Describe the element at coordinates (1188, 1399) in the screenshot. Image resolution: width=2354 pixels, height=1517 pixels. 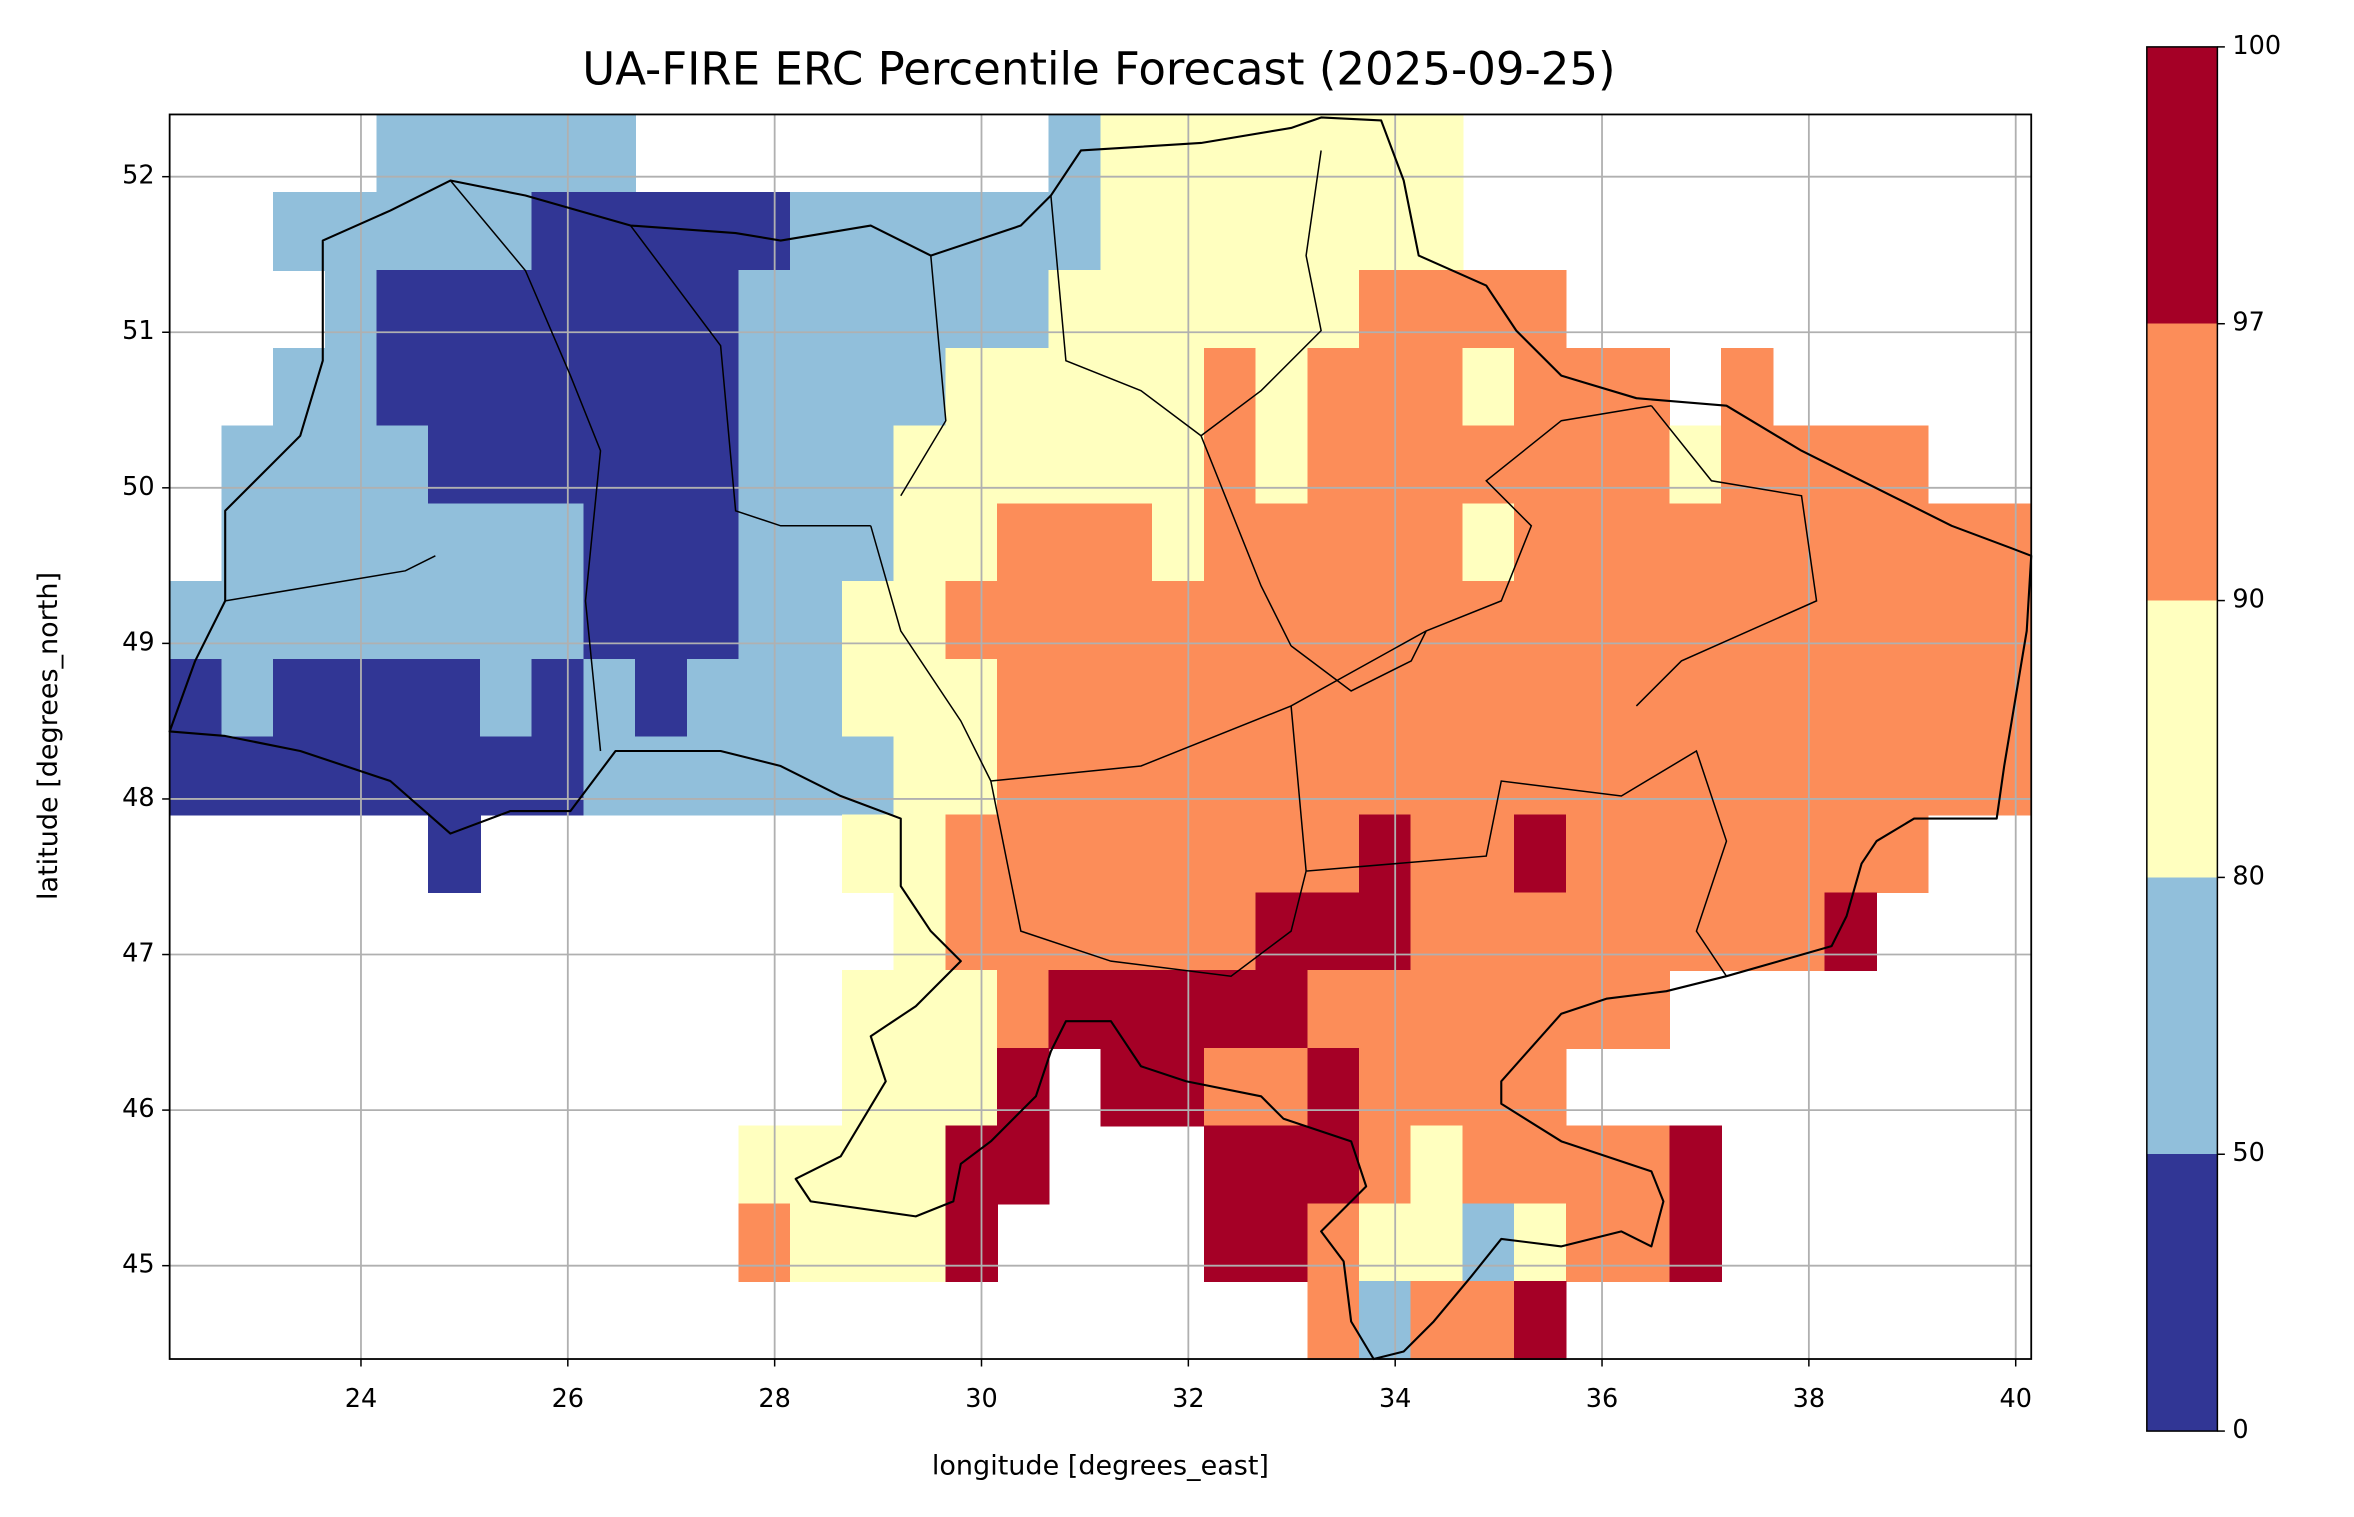
I see `x-tick-label: 32` at that location.